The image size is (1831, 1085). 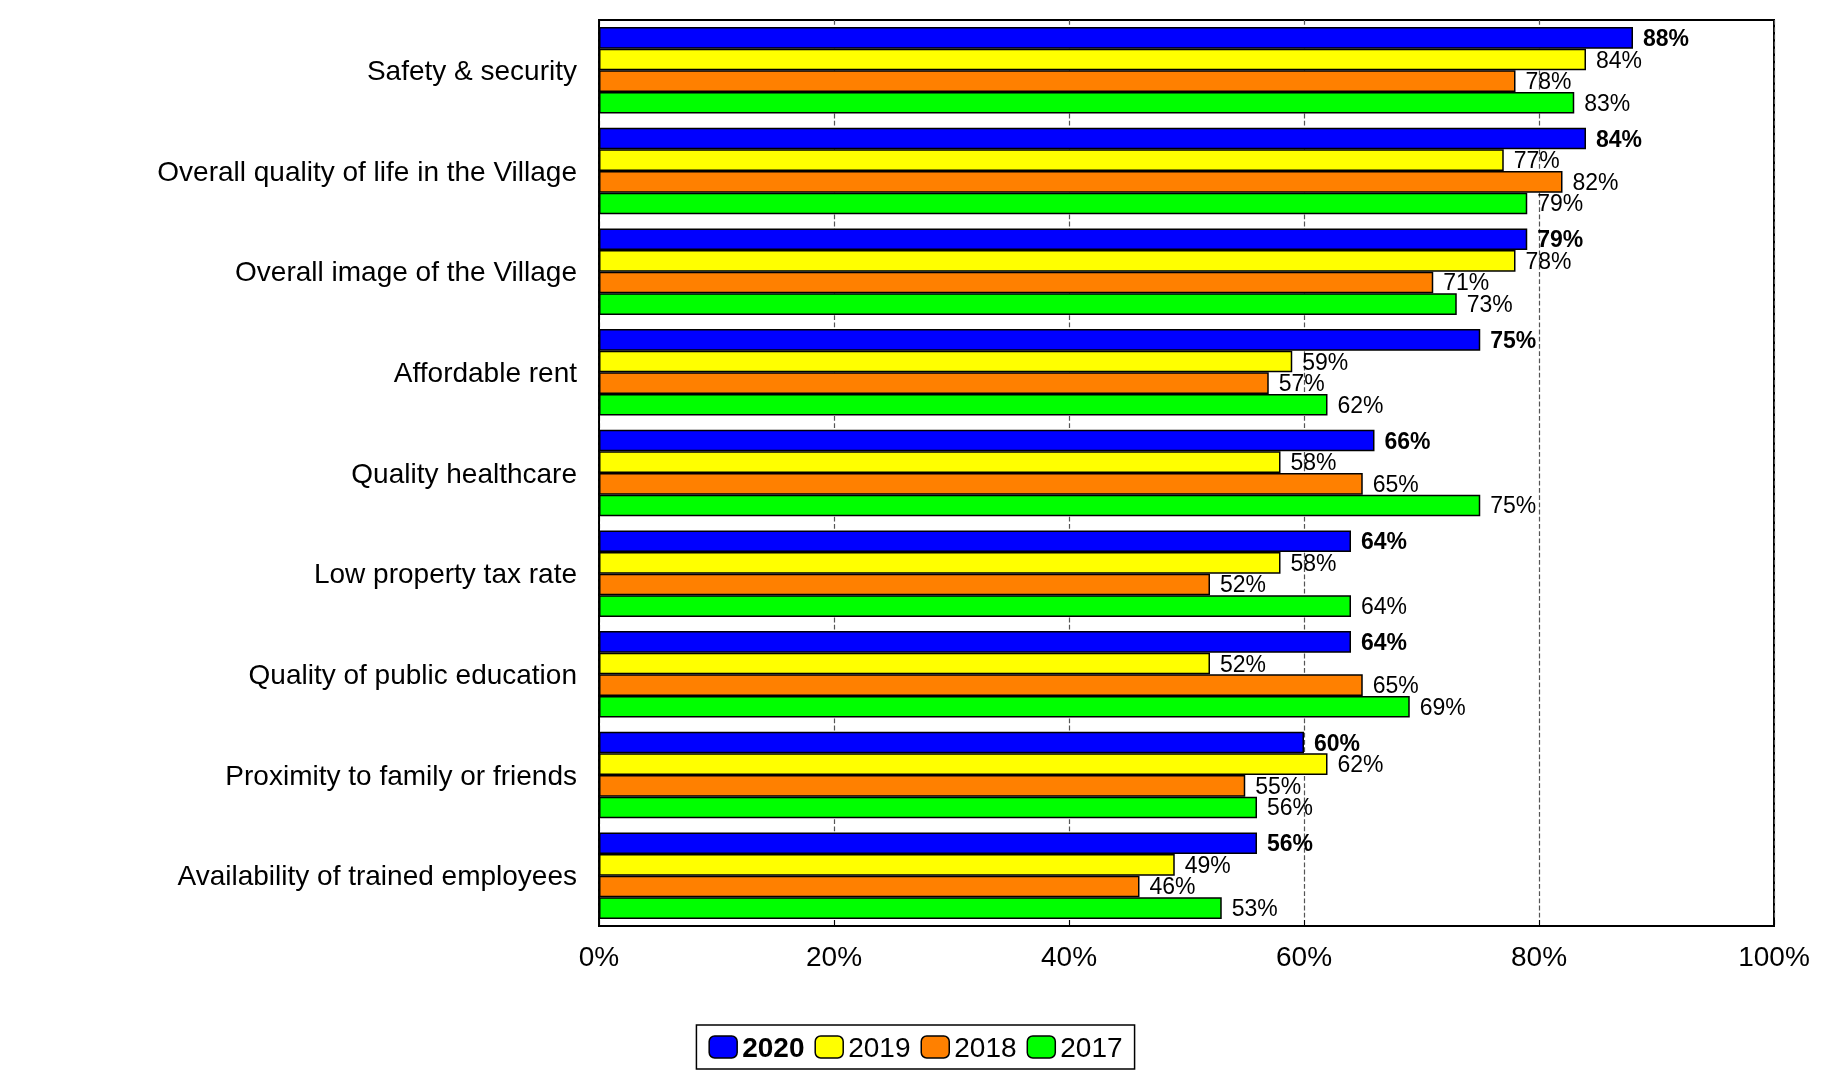 What do you see at coordinates (1254, 908) in the screenshot?
I see `data-label: 53%` at bounding box center [1254, 908].